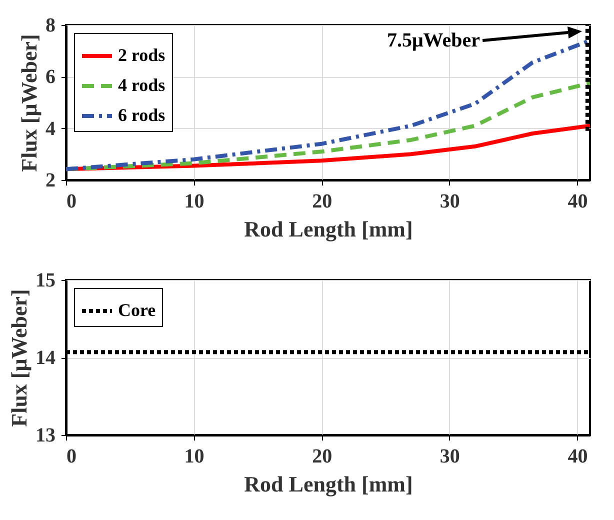  Describe the element at coordinates (46, 281) in the screenshot. I see `y-tick-label: 15` at that location.